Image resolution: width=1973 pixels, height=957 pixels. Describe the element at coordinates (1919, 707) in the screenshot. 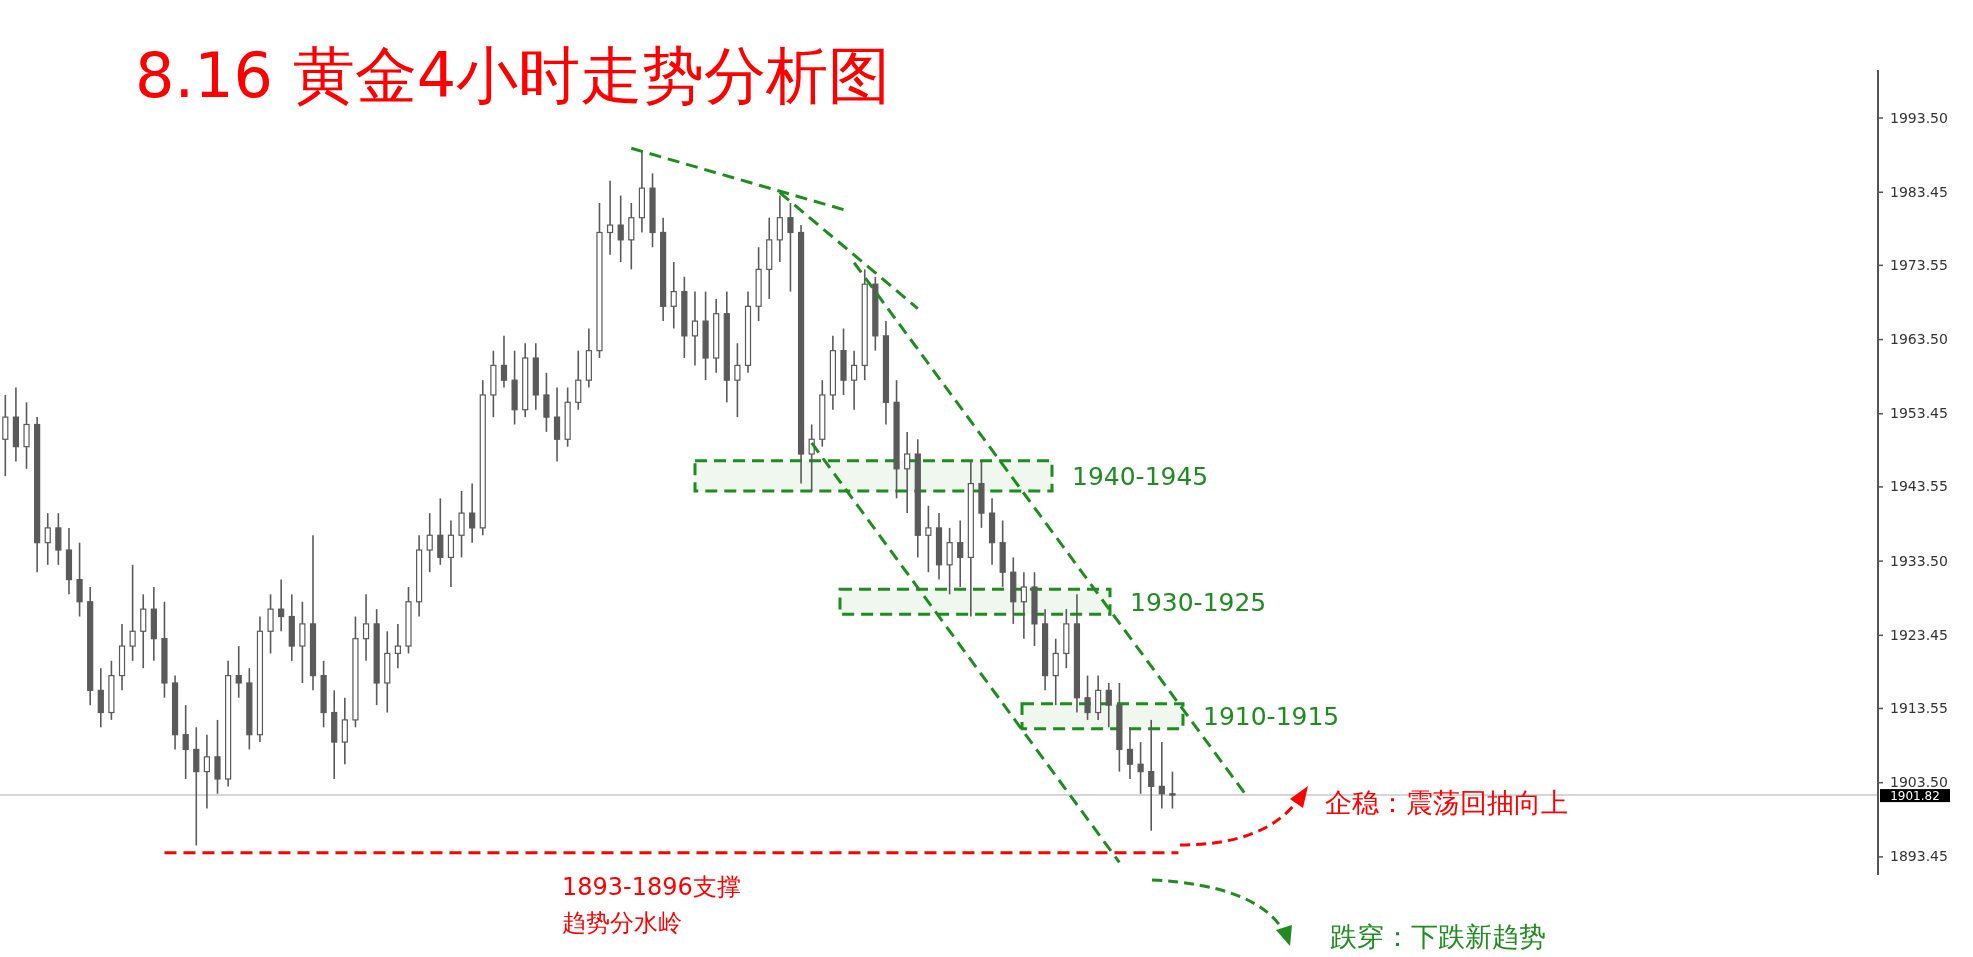

I see `y-tick-label: 1913.55` at that location.